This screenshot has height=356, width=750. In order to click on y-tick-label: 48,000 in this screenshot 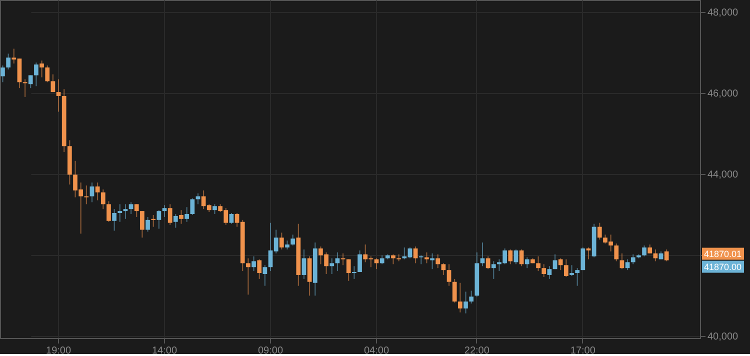, I will do `click(723, 13)`.